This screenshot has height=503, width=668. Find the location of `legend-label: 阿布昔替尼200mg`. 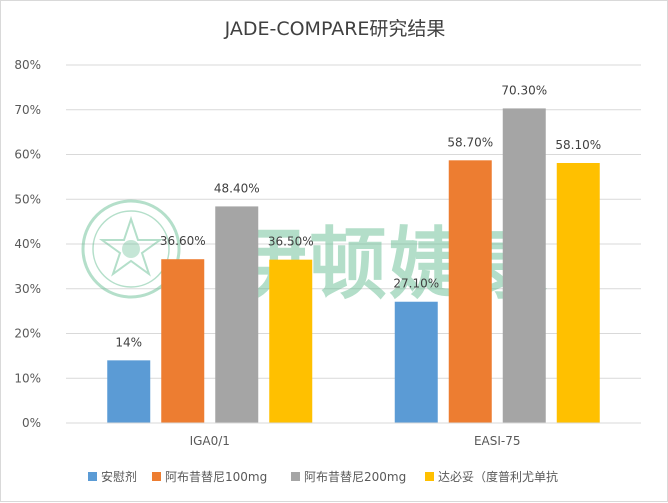

legend-label: 阿布昔替尼200mg is located at coordinates (355, 477).